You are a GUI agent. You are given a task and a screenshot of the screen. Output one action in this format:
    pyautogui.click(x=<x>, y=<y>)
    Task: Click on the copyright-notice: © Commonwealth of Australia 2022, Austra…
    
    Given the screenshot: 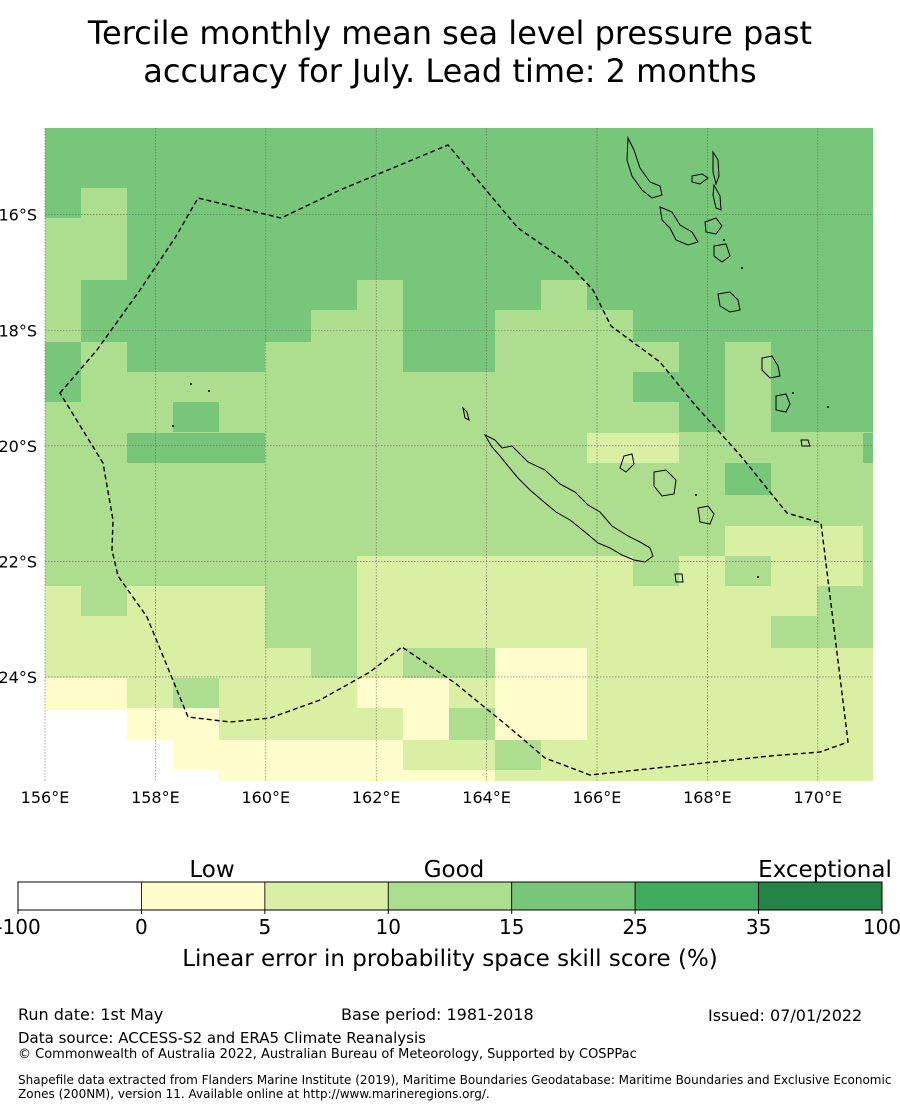 What is the action you would take?
    pyautogui.click(x=327, y=1054)
    